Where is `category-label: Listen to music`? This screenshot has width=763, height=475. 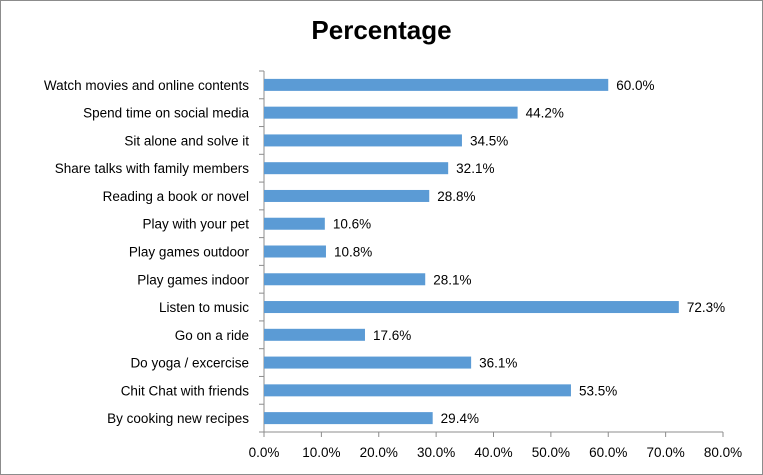 category-label: Listen to music is located at coordinates (204, 307).